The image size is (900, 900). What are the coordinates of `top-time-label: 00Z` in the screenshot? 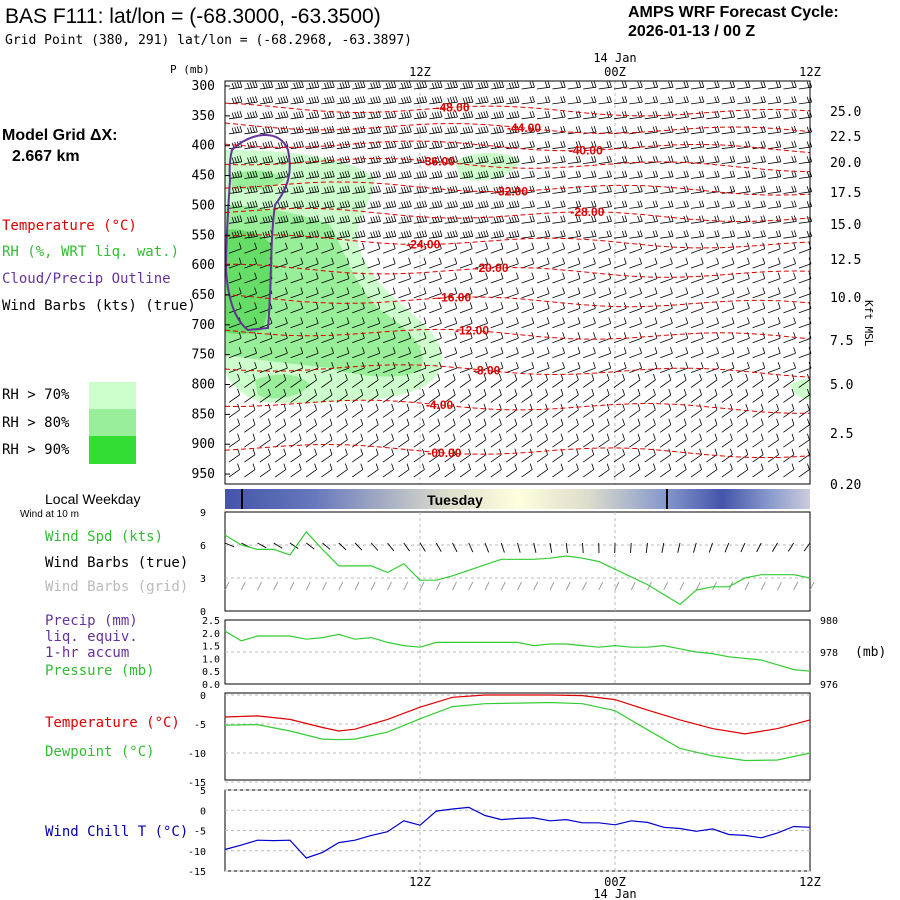 It's located at (615, 72).